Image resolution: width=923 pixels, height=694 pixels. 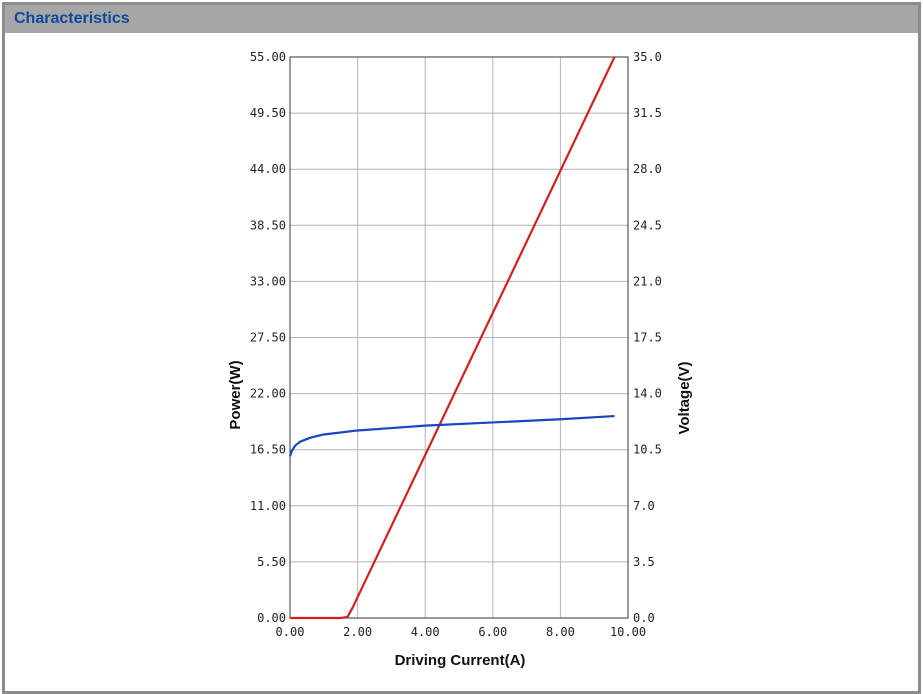 I want to click on x-tick-label: 8.00, so click(x=560, y=632).